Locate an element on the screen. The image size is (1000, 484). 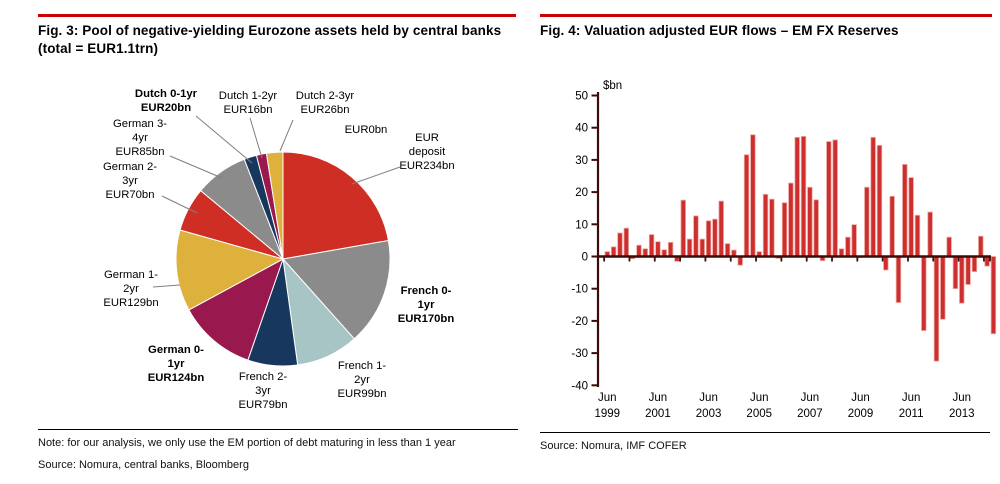
pie-label-line: deposit is located at coordinates (427, 152).